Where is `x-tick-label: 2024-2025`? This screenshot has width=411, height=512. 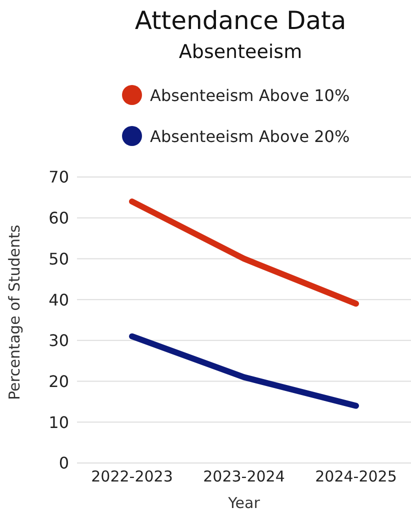
x-tick-label: 2024-2025 is located at coordinates (356, 477).